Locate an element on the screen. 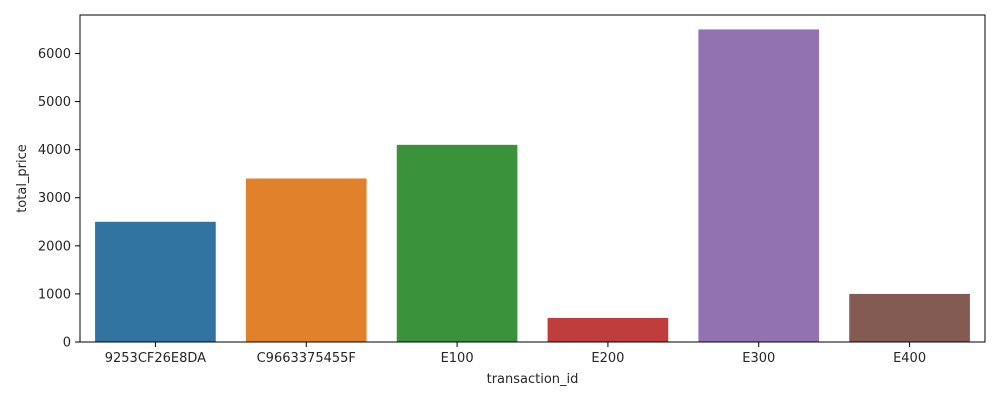 The width and height of the screenshot is (1000, 400). y-axis-ticks: 0 1000 2000 3000 4000 5000 6000 is located at coordinates (59, 199).